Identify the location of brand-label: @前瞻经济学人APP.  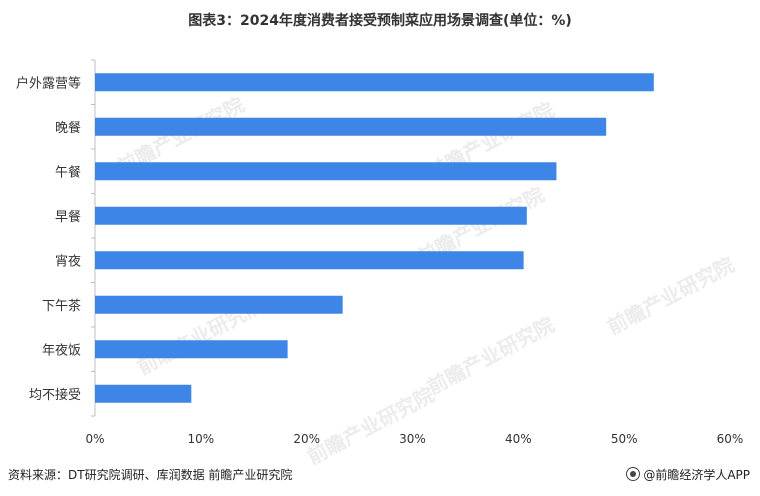
(696, 475).